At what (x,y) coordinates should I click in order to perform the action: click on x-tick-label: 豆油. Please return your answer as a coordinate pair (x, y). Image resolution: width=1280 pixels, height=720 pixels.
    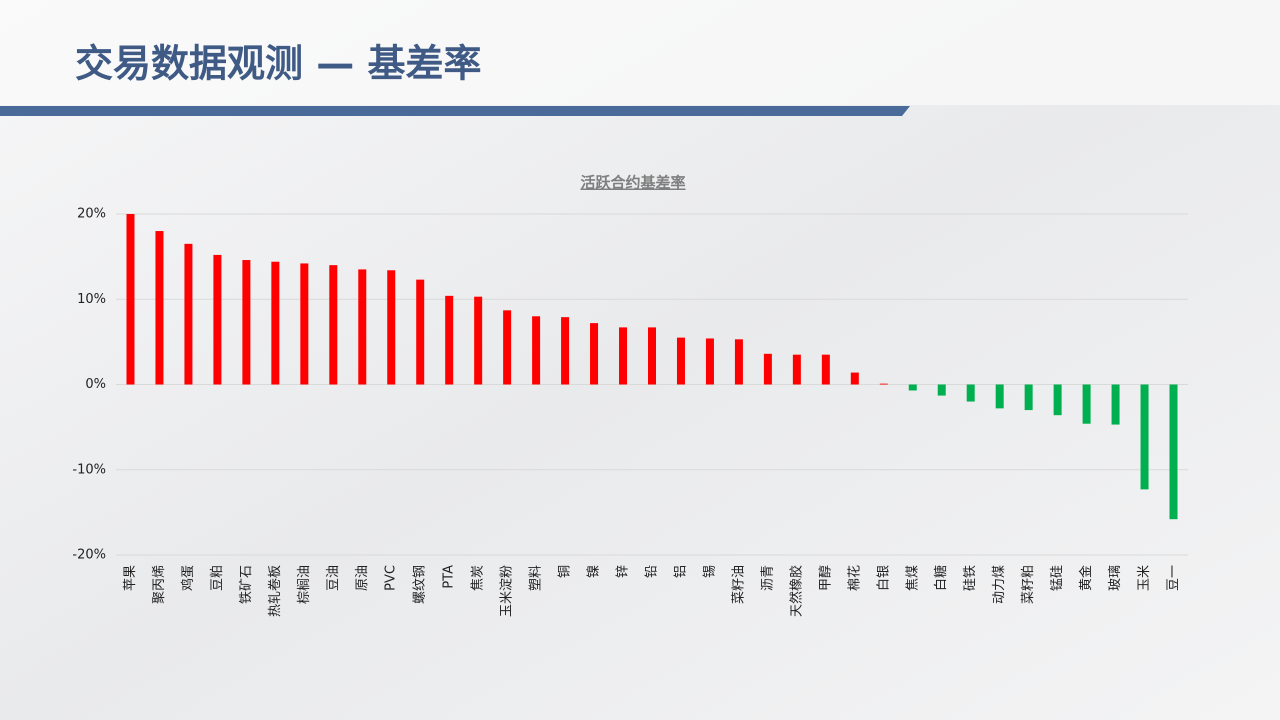
    Looking at the image, I should click on (333, 578).